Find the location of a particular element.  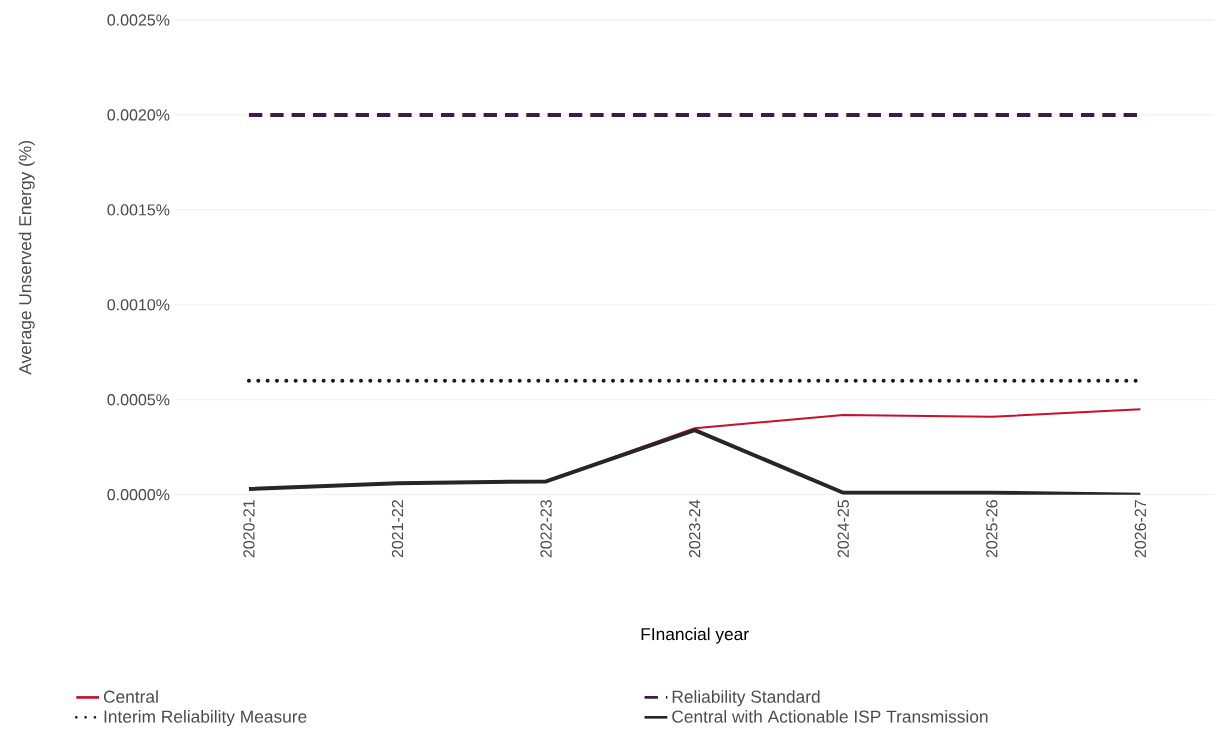

x-tick-label: 2022-23 is located at coordinates (546, 529).